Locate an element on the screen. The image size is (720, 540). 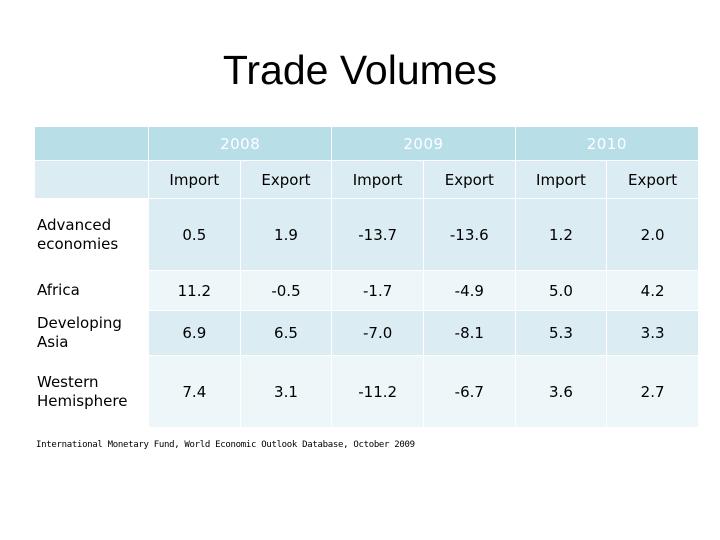
table-cell: -7.0 is located at coordinates (377, 333).